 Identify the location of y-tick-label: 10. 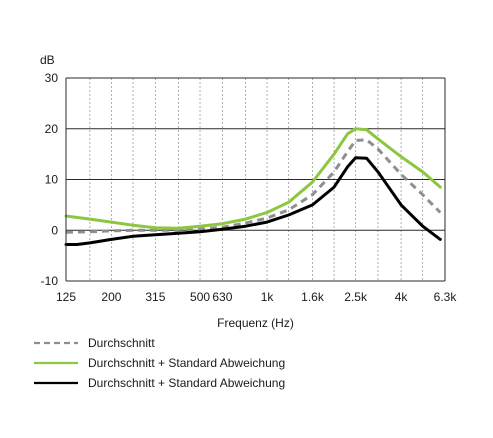
(52, 180).